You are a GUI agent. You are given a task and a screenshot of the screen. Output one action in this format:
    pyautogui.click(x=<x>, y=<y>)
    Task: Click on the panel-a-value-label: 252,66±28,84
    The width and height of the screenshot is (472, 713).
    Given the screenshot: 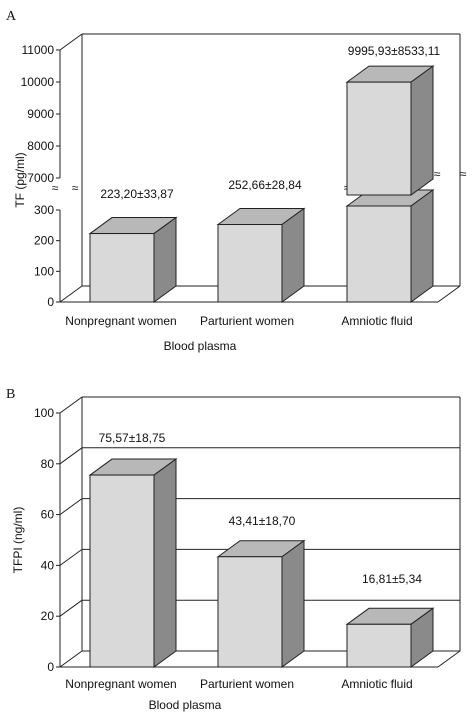 What is the action you would take?
    pyautogui.click(x=265, y=185)
    